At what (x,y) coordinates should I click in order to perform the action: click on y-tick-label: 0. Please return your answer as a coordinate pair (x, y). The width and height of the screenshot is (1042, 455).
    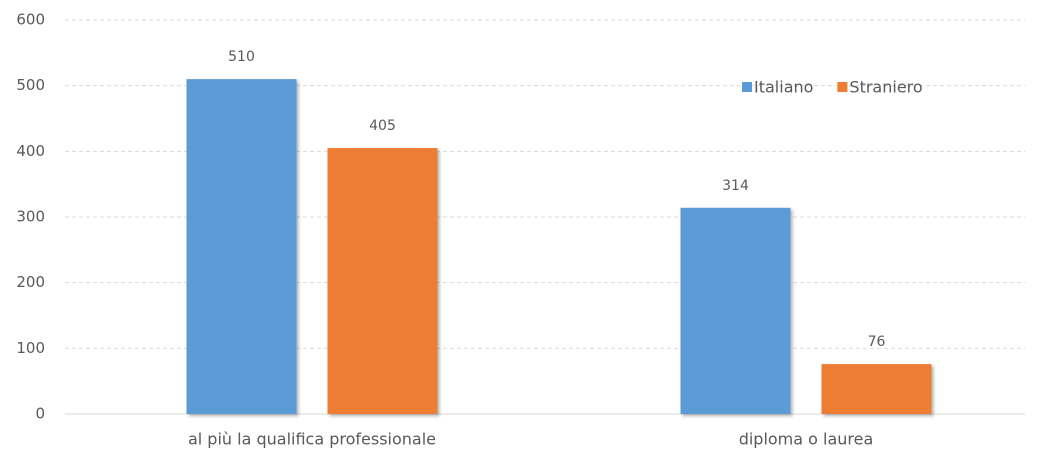
    Looking at the image, I should click on (40, 414).